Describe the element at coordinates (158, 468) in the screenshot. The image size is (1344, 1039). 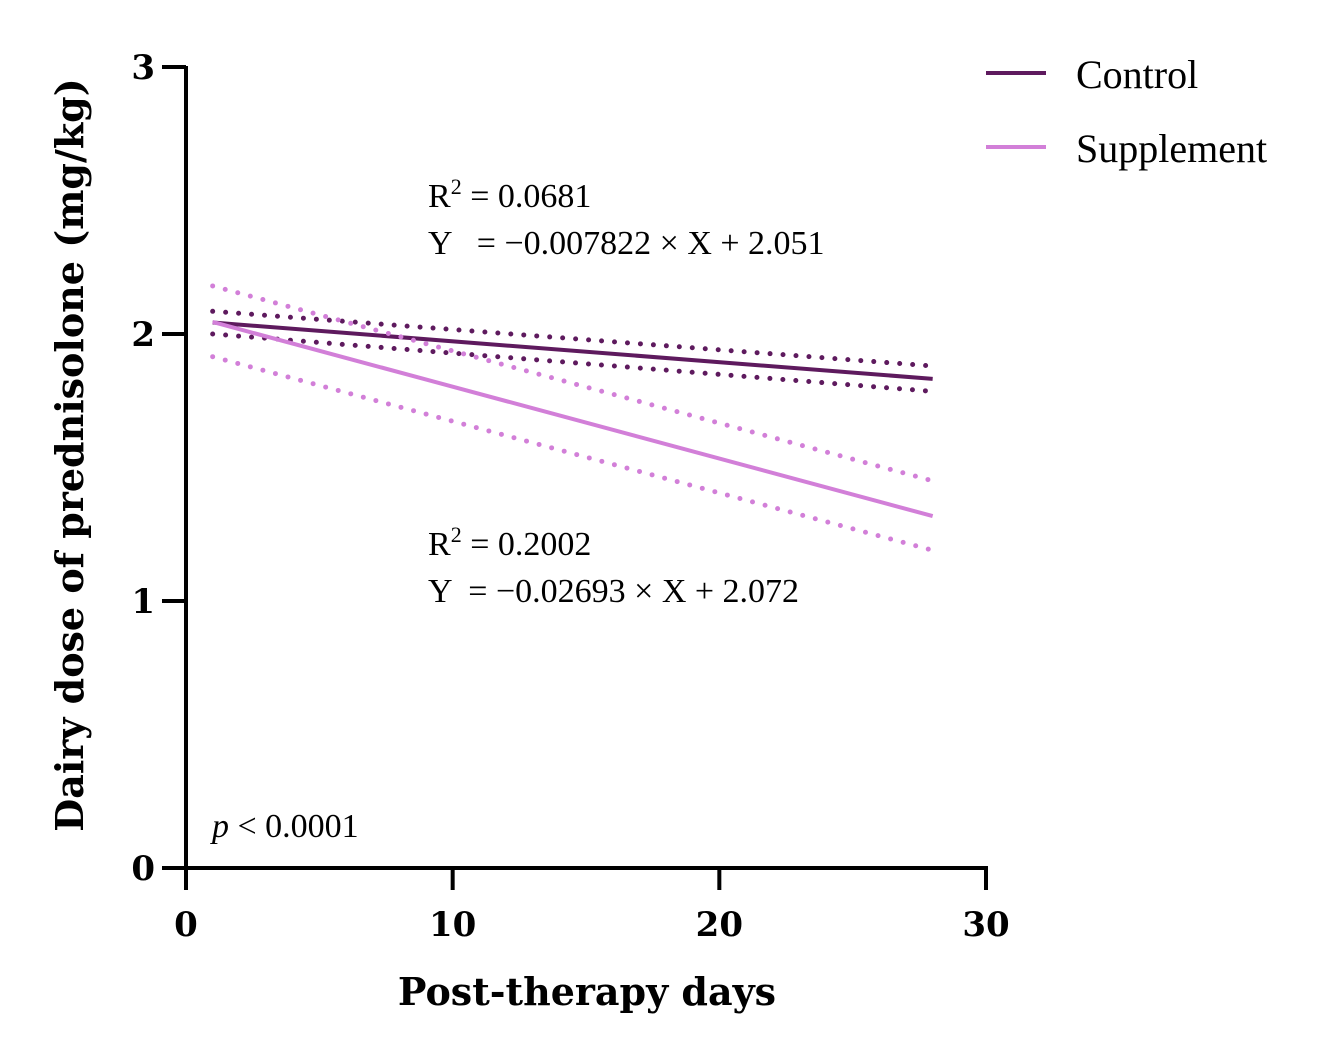
I see `y-ticks: 0 1 2 3` at that location.